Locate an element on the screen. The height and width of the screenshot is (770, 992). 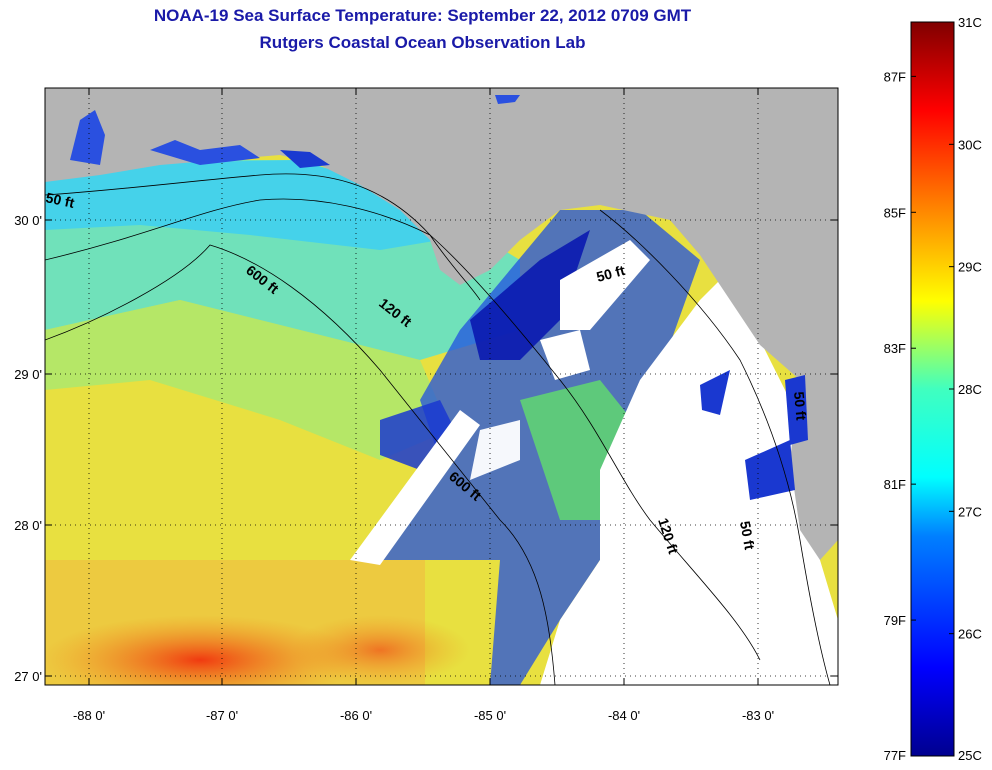
contour-label-50ft-east: 50 ft is located at coordinates (747, 535).